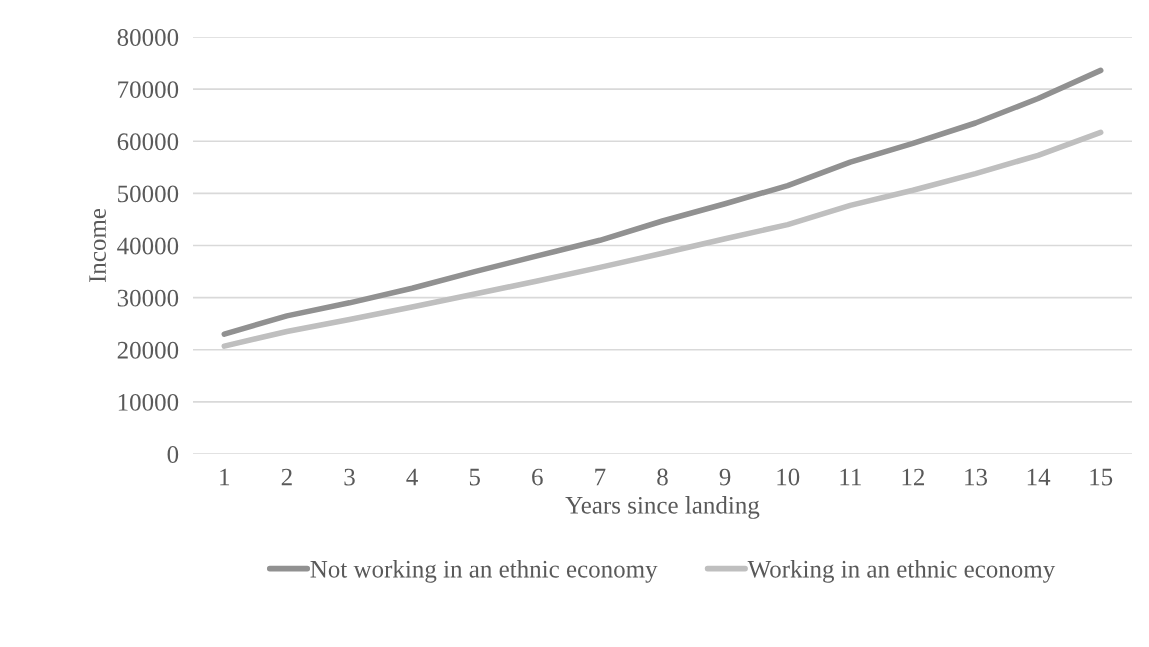  Describe the element at coordinates (148, 402) in the screenshot. I see `y-tick-label: 10000` at that location.